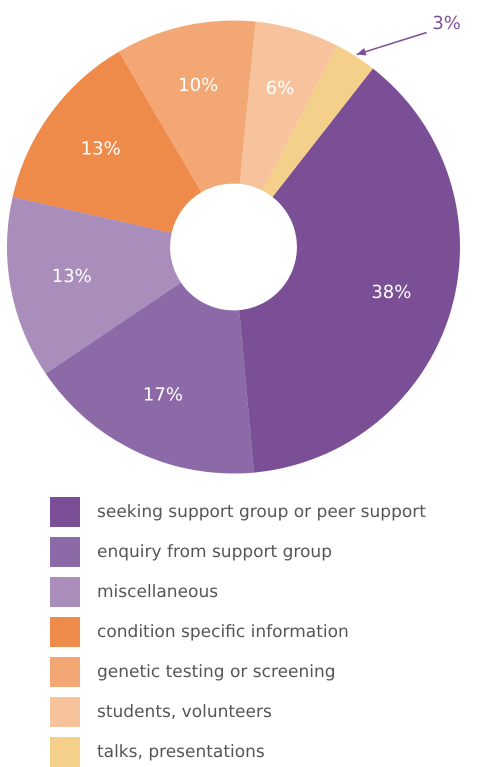 The height and width of the screenshot is (767, 490). What do you see at coordinates (216, 672) in the screenshot?
I see `legend-label: genetic testing or screening` at bounding box center [216, 672].